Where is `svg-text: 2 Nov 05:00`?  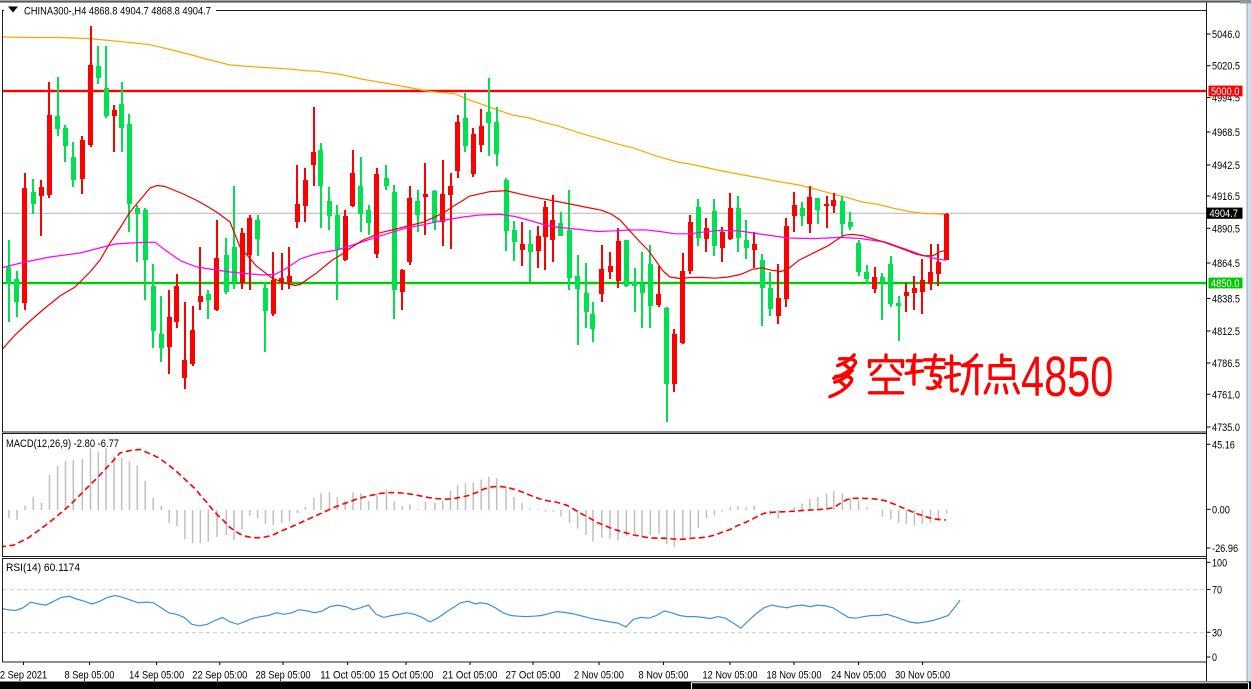
svg-text: 2 Nov 05:00 is located at coordinates (599, 676).